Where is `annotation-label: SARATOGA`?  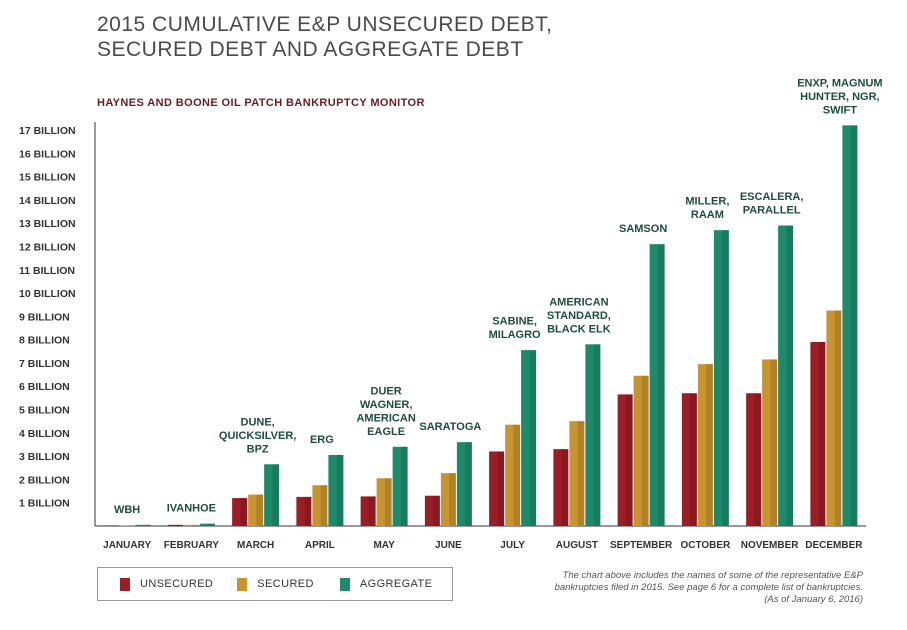 annotation-label: SARATOGA is located at coordinates (450, 427).